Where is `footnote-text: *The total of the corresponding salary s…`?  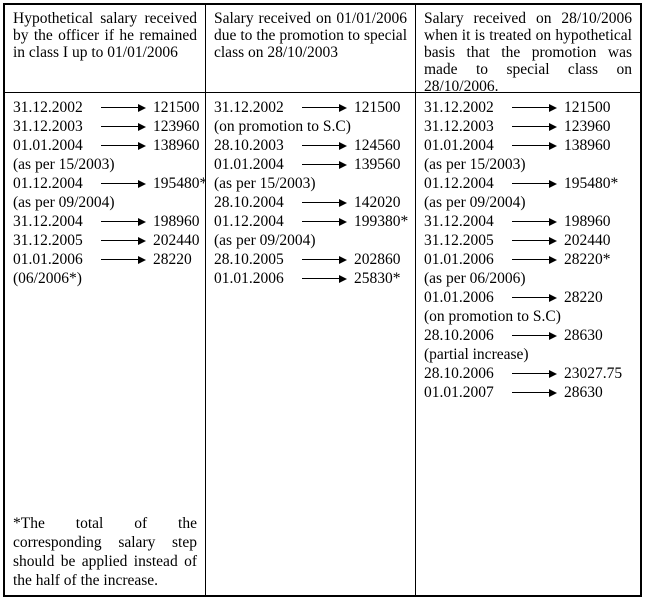
footnote-text: *The total of the corresponding salary s… is located at coordinates (105, 552).